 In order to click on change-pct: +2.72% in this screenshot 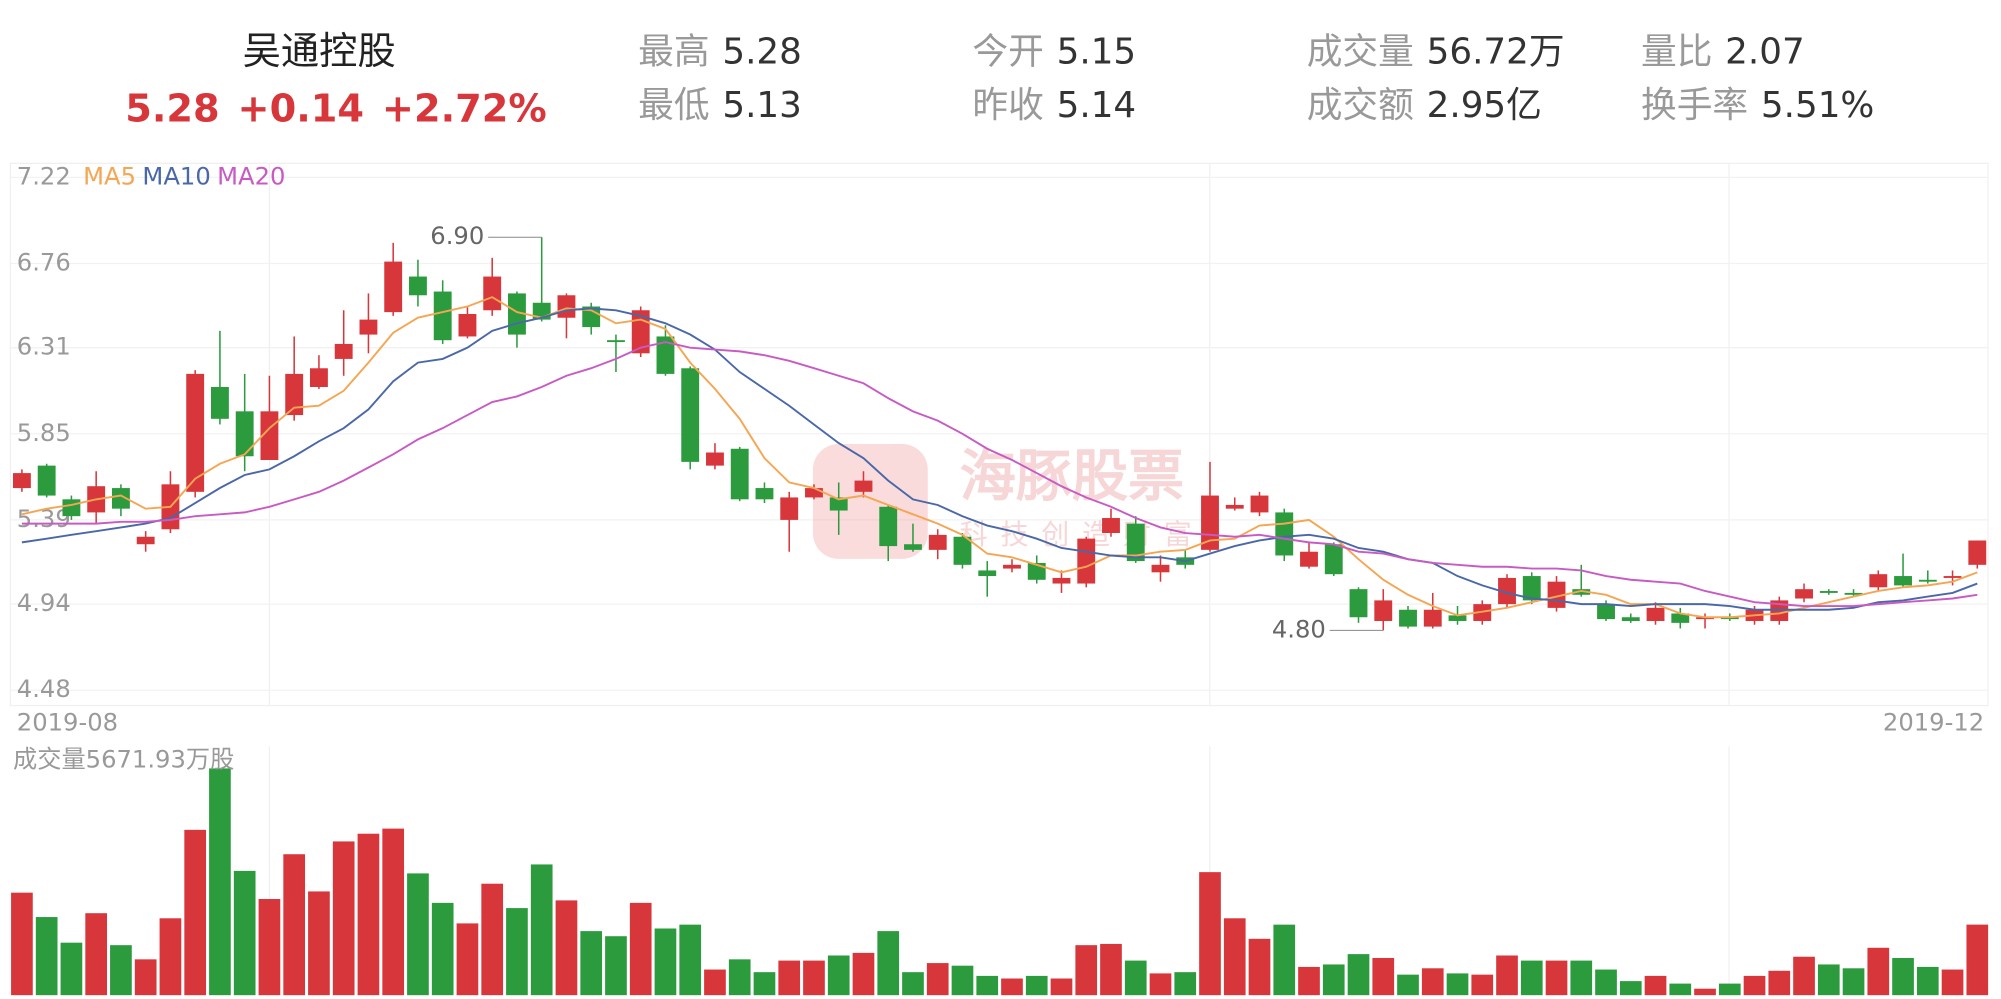, I will do `click(464, 109)`.